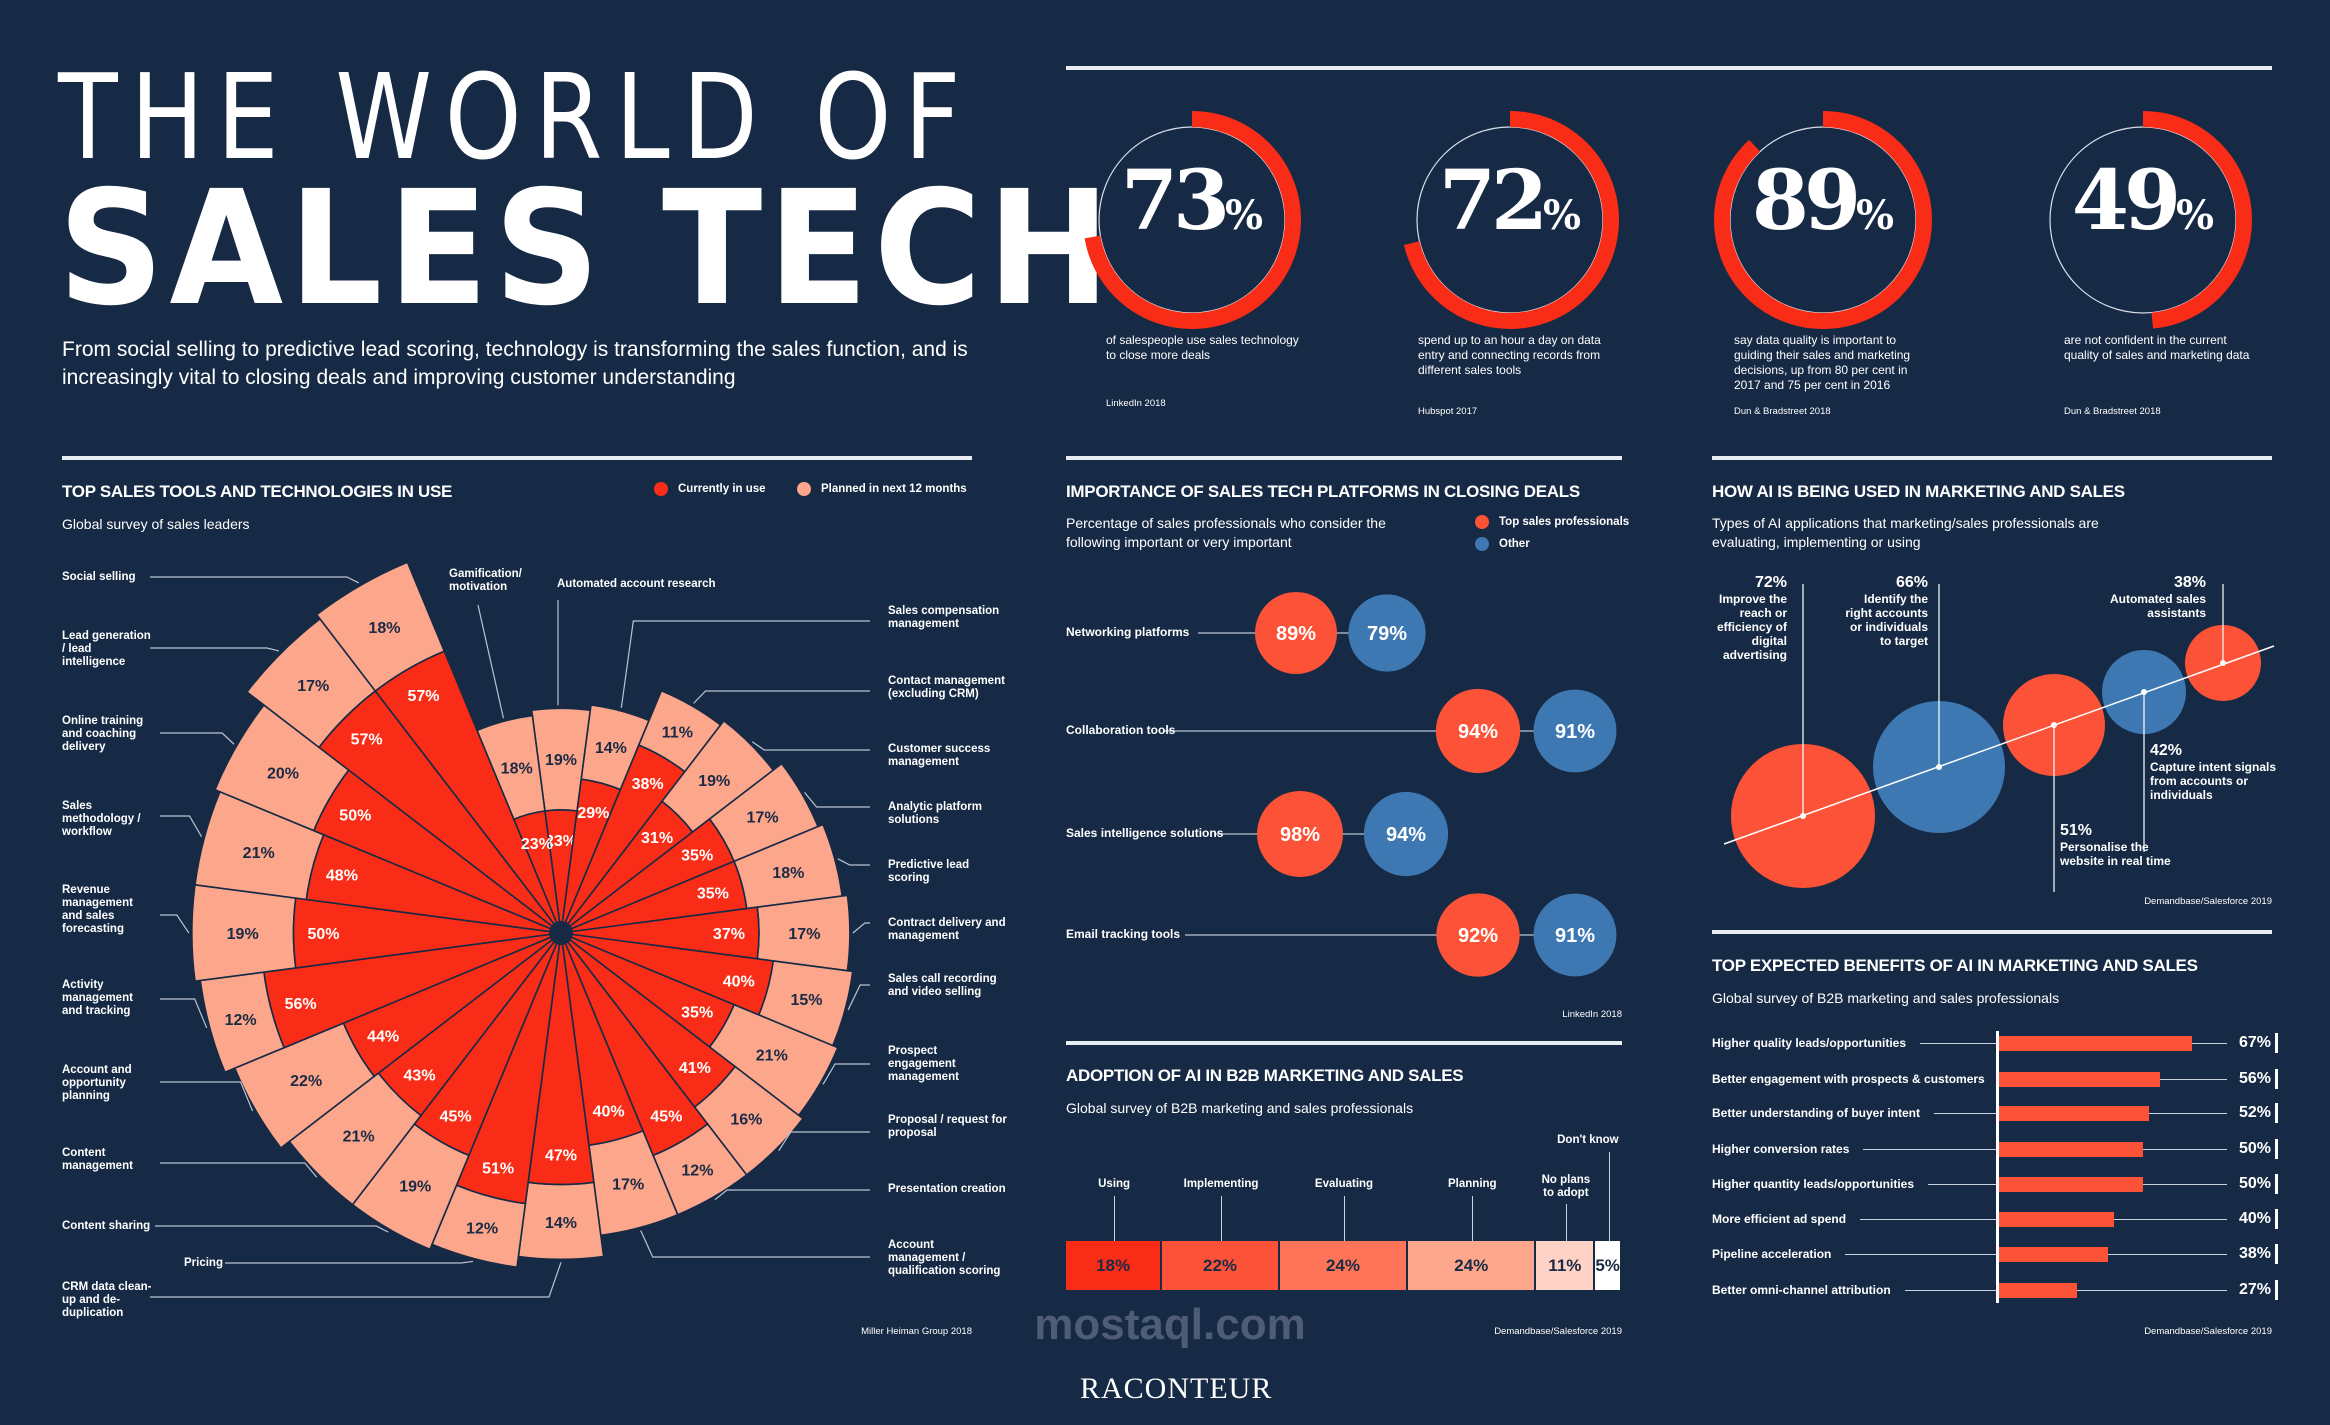 Image resolution: width=2330 pixels, height=1425 pixels. What do you see at coordinates (1823, 201) in the screenshot?
I see `stat-value: 89%` at bounding box center [1823, 201].